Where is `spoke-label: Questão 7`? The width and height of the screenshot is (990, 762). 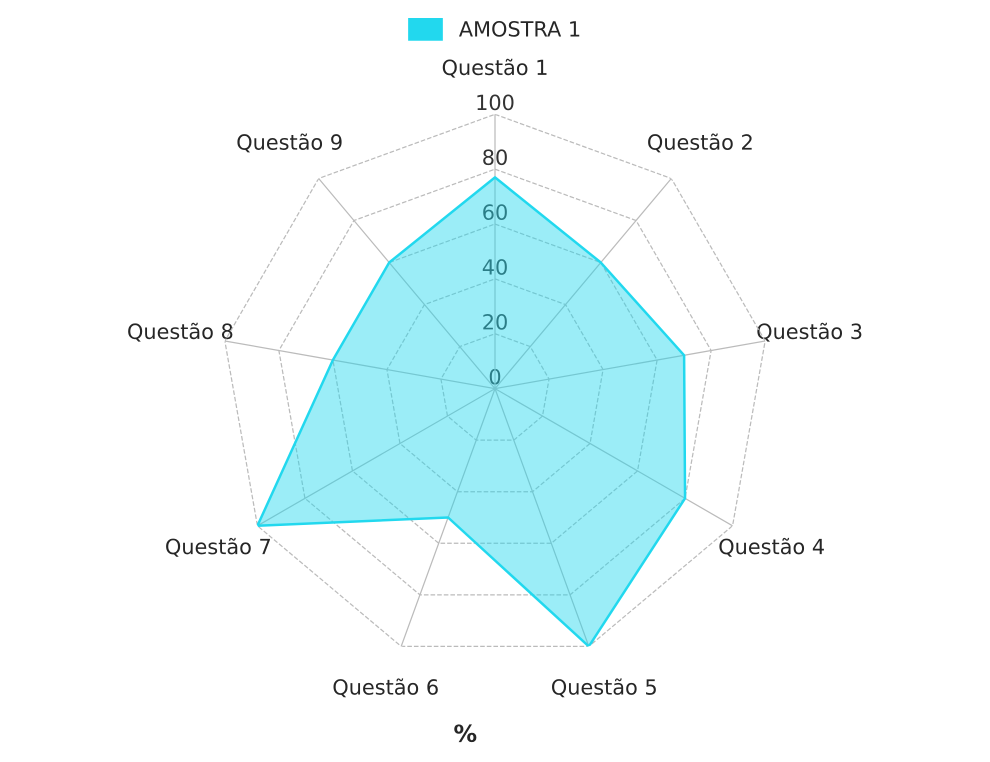
spoke-label: Questão 7 is located at coordinates (218, 547).